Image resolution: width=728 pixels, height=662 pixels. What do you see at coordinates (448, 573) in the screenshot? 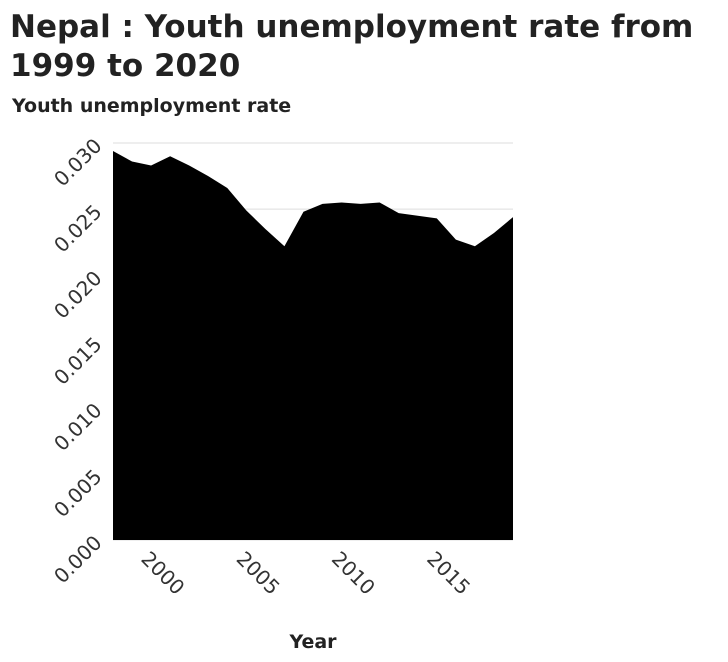
I see `x-tick-label-3: 2015` at bounding box center [448, 573].